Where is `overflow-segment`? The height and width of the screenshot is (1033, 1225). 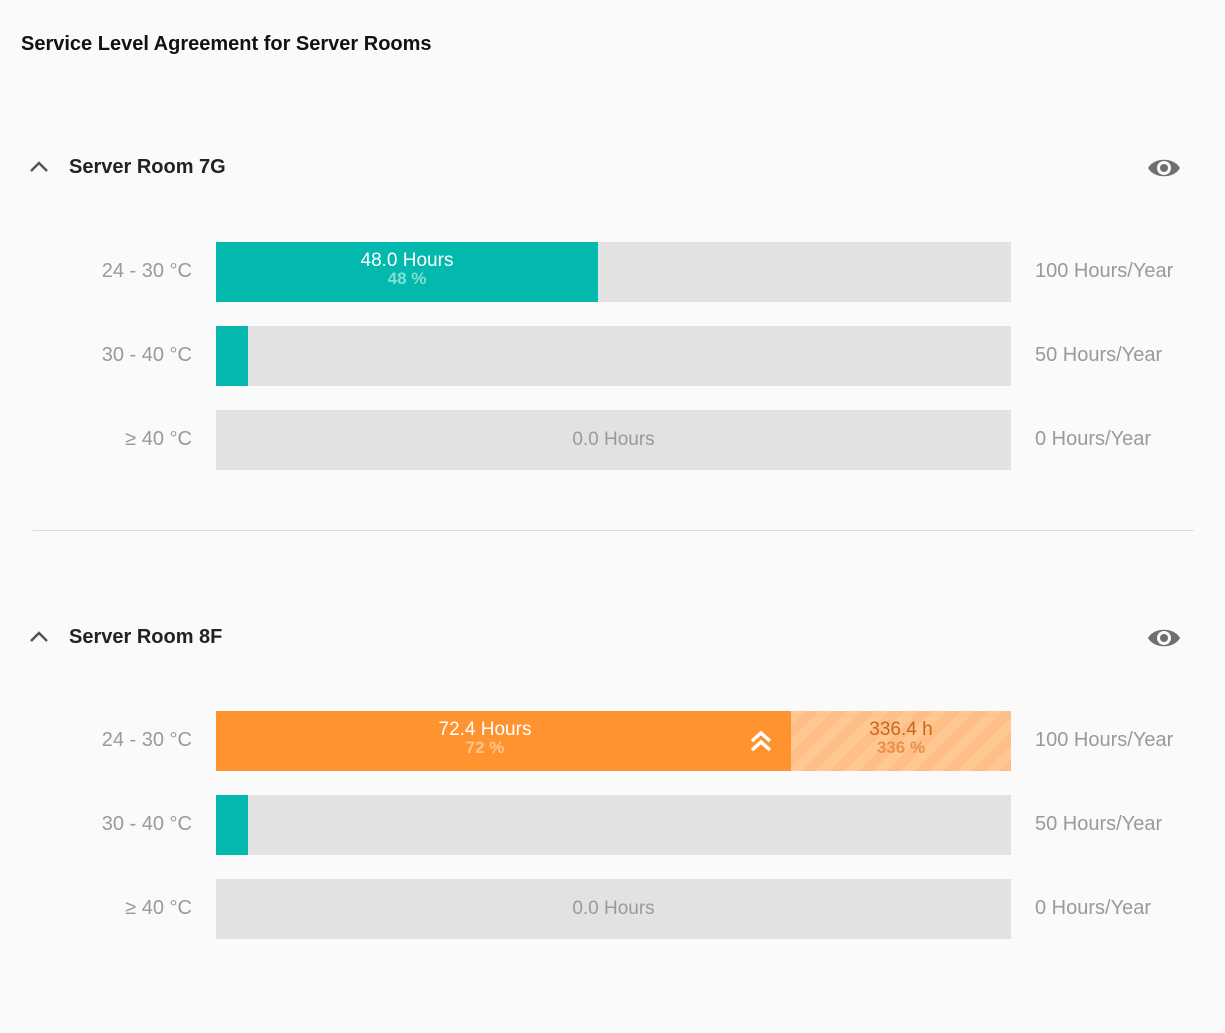 overflow-segment is located at coordinates (901, 741).